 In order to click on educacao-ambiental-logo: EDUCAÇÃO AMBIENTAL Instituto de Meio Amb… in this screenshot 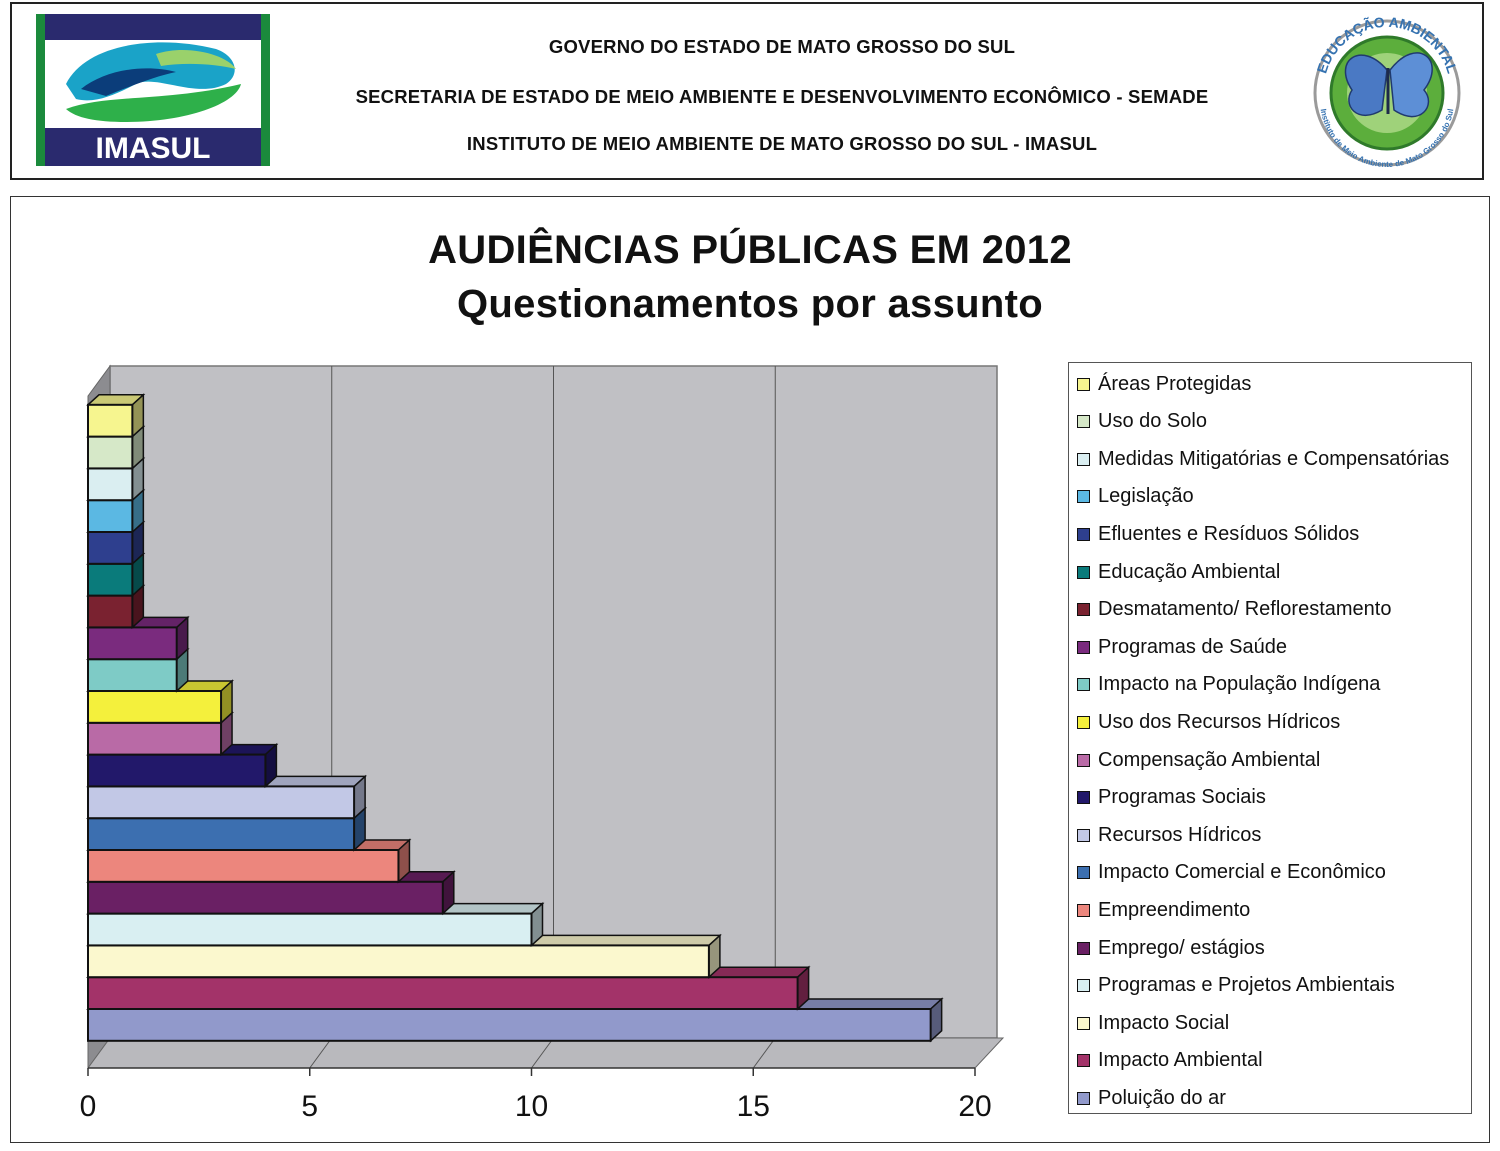, I will do `click(1387, 91)`.